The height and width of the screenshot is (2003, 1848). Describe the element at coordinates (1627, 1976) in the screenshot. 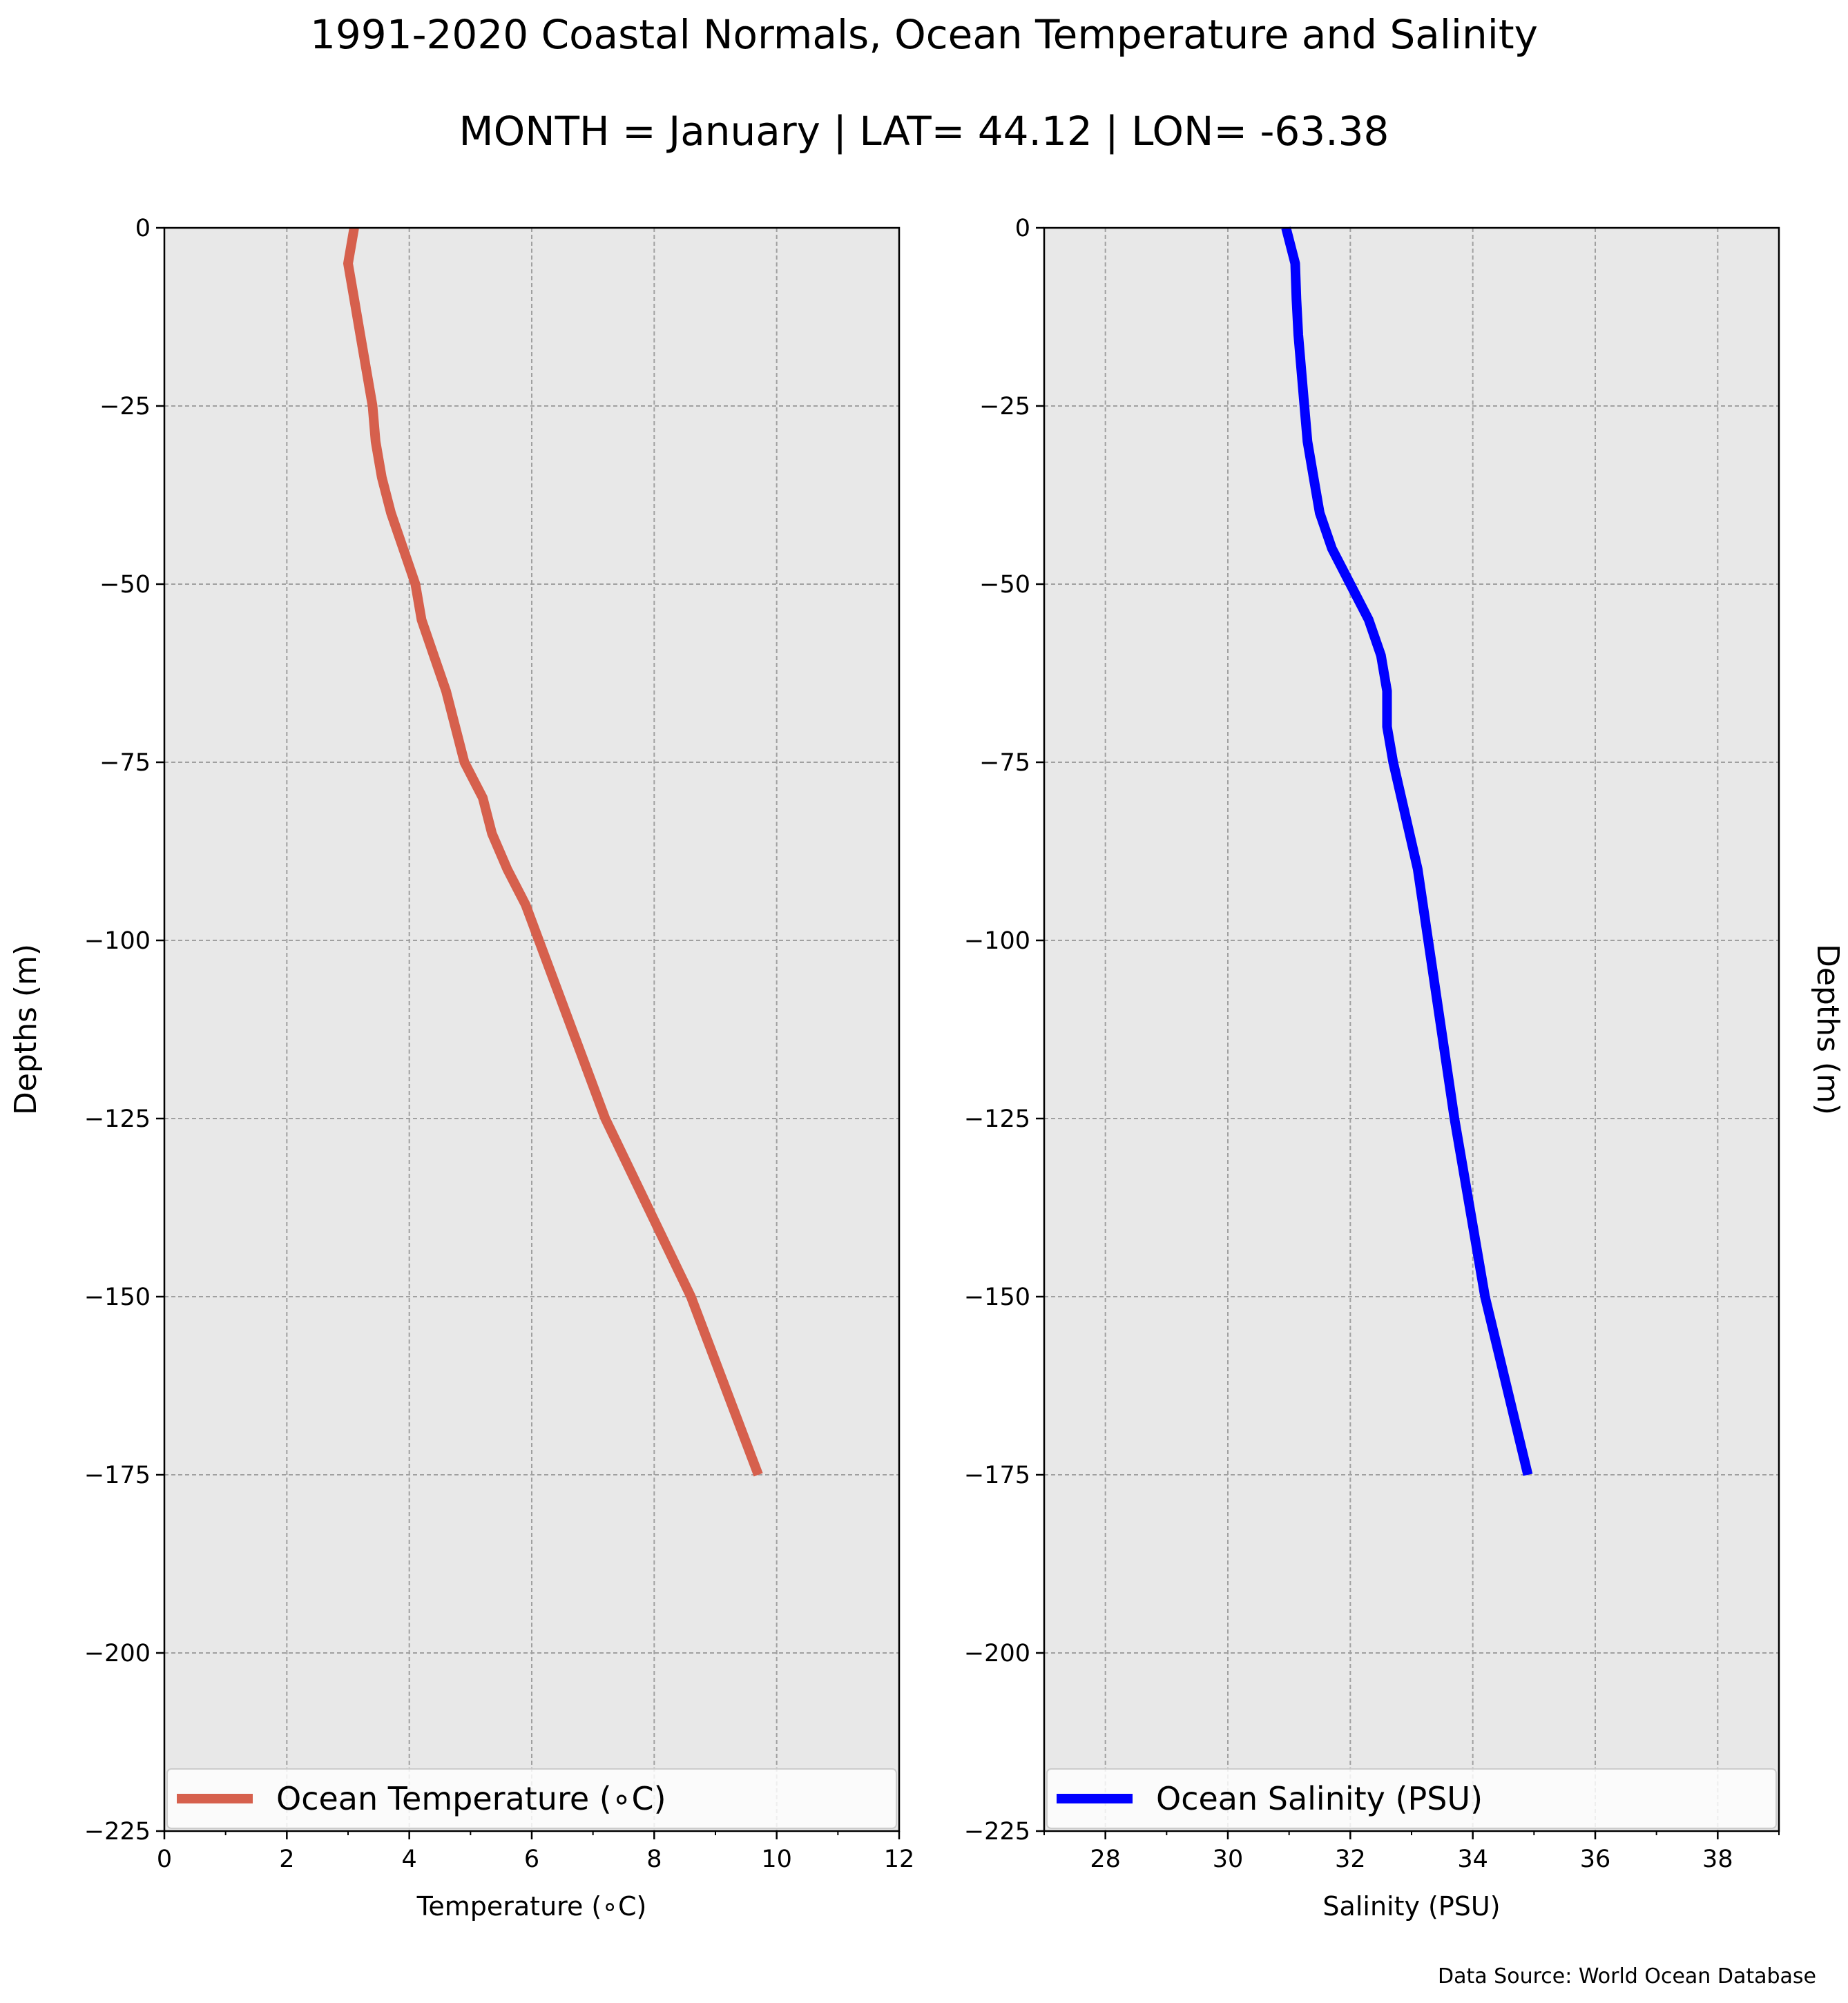

I see `data-source-note: Data Source: World Ocean Database` at that location.